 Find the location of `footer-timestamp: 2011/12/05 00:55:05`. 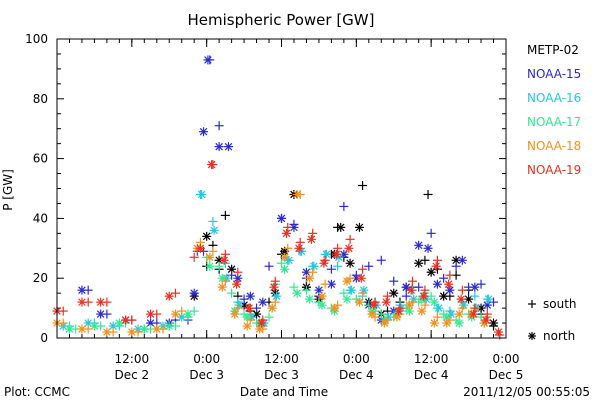

footer-timestamp: 2011/12/05 00:55:05 is located at coordinates (526, 392).